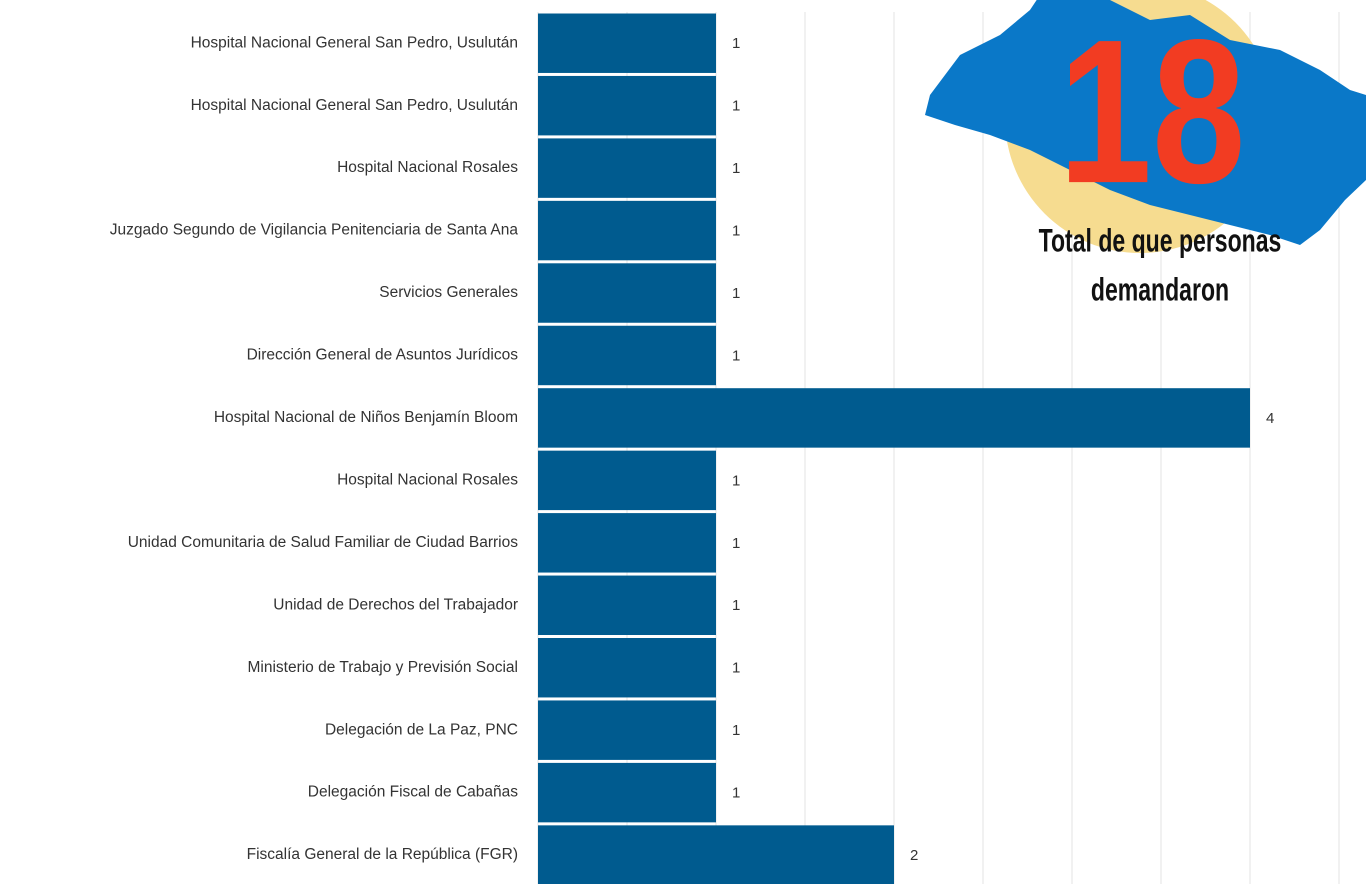  Describe the element at coordinates (914, 855) in the screenshot. I see `value-label: 2` at that location.